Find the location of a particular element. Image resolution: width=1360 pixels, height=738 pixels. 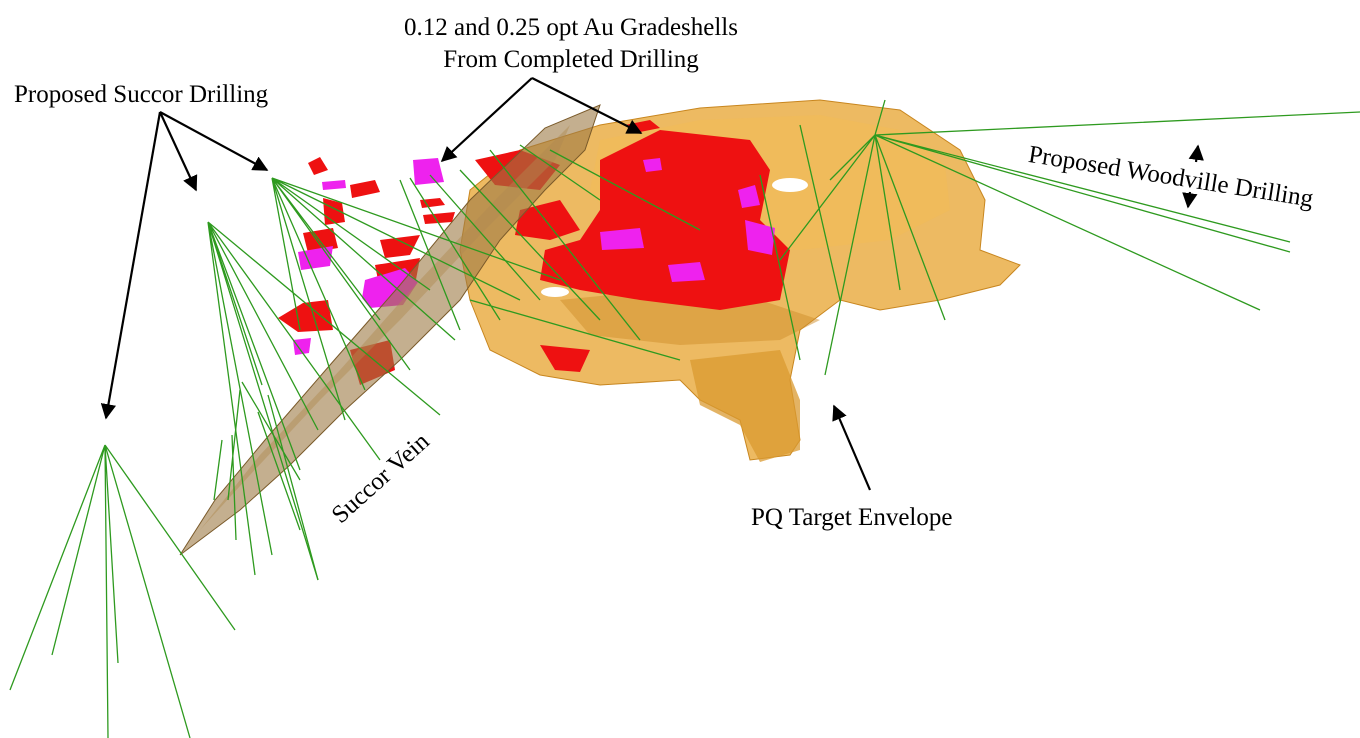

arrow-woodville-down is located at coordinates (1190, 200).